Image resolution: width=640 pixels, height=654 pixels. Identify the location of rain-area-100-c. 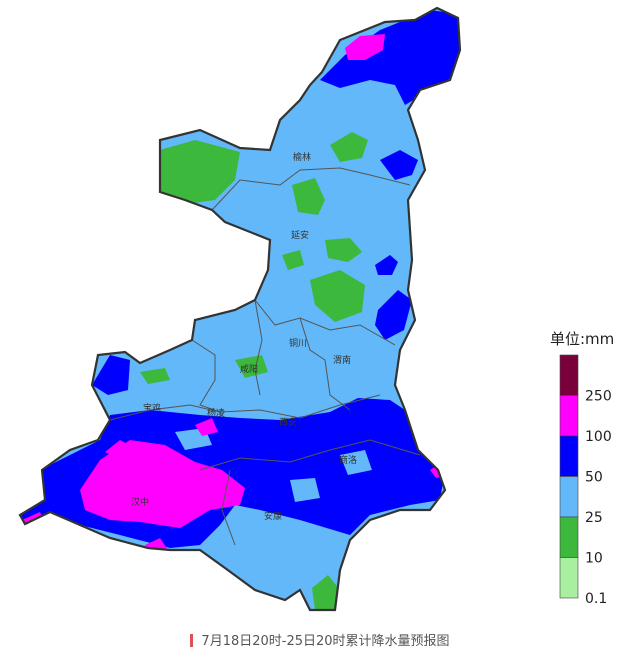
(206, 427).